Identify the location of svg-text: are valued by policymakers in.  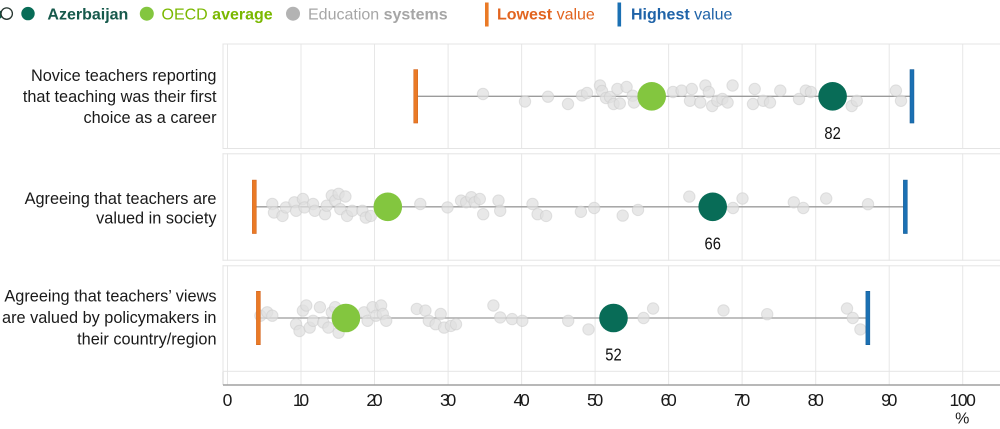
(109, 318).